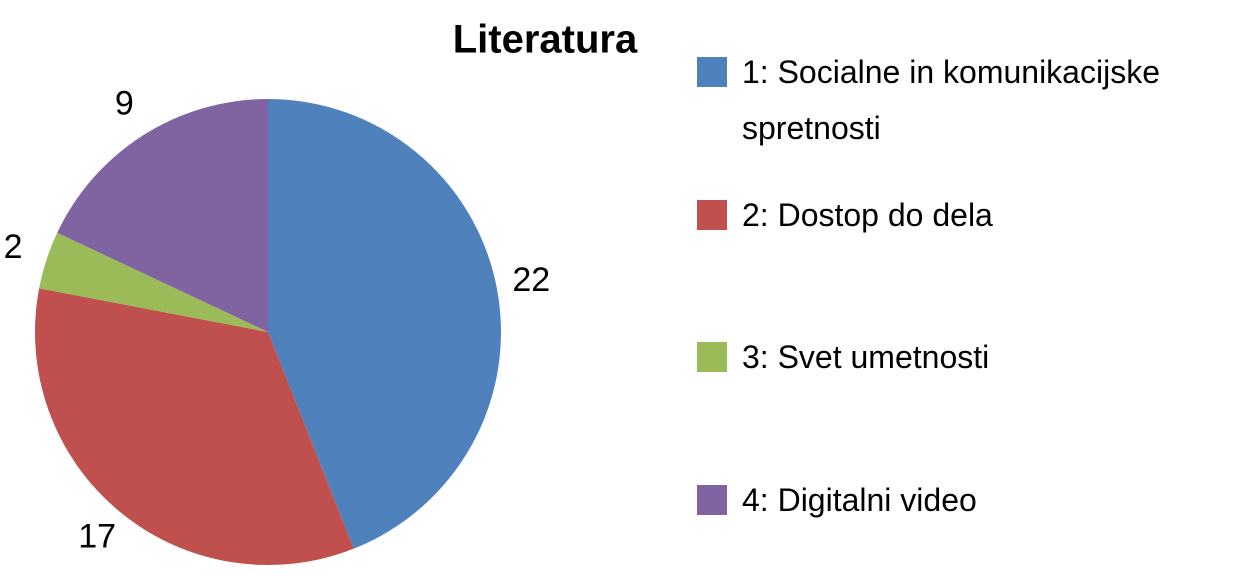 The height and width of the screenshot is (576, 1256). I want to click on legend-label: 4: Digitalni video, so click(859, 500).